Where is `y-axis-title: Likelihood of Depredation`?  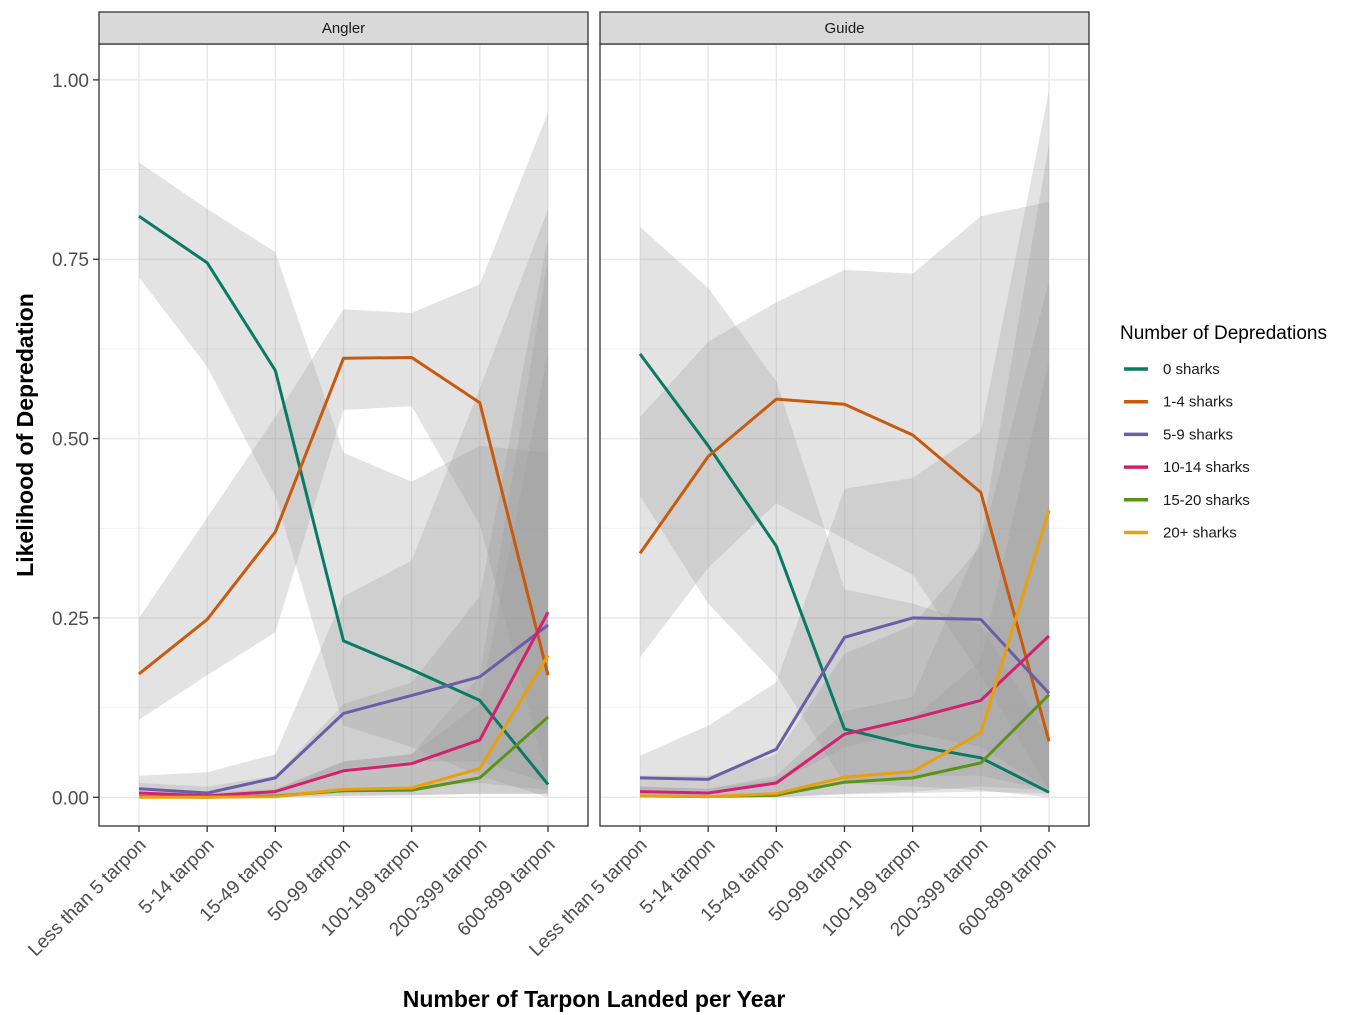 y-axis-title: Likelihood of Depredation is located at coordinates (25, 435).